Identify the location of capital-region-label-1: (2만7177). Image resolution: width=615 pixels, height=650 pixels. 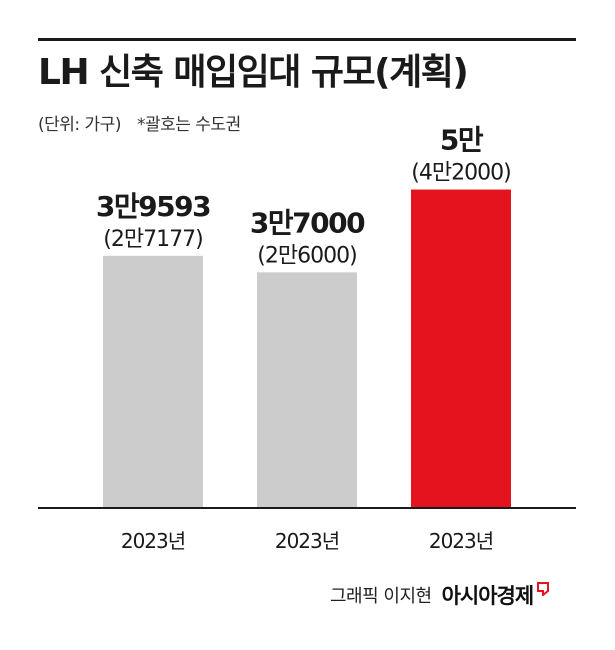
(152, 239).